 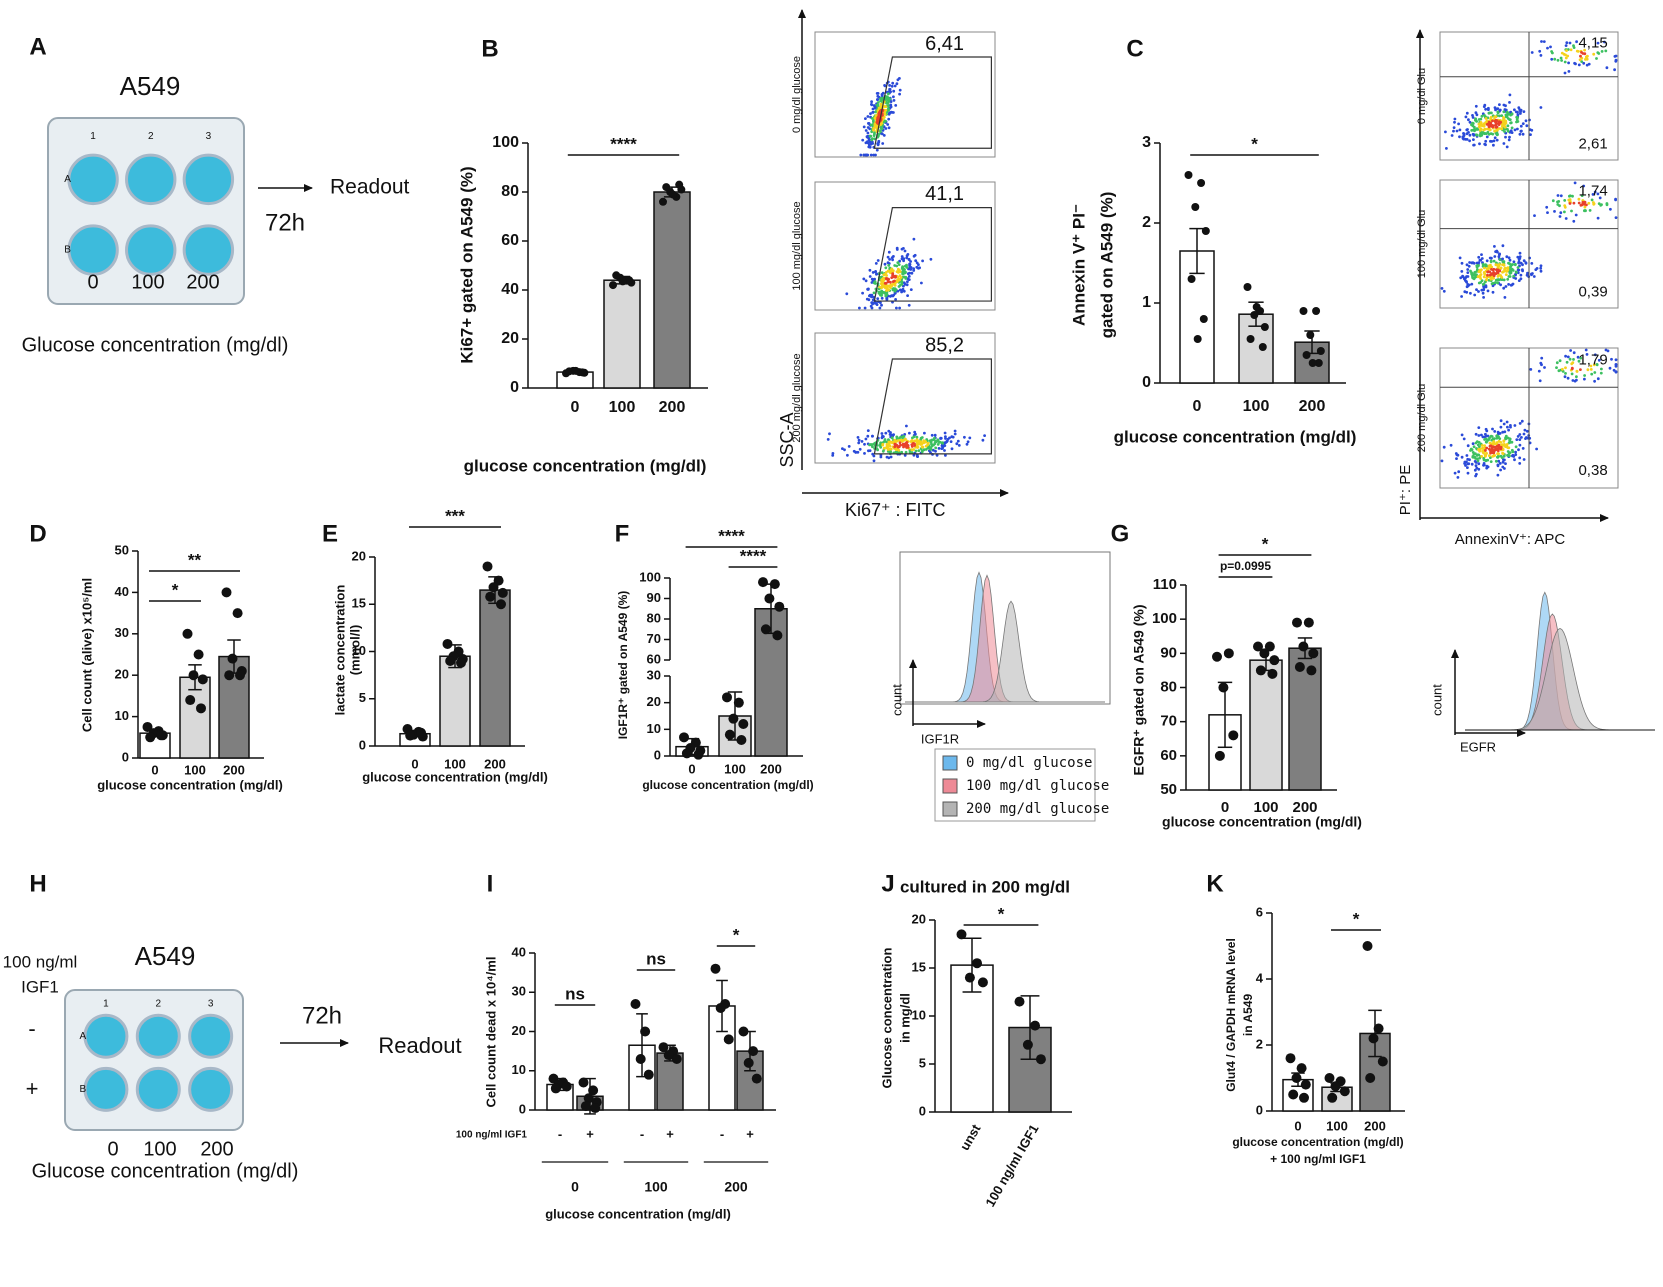 What do you see at coordinates (154, 769) in the screenshot?
I see `x-tick-label: 0` at bounding box center [154, 769].